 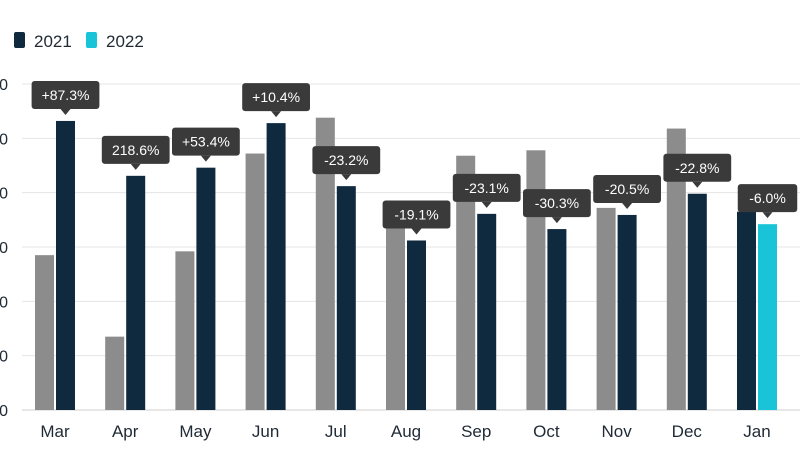 I want to click on bar-2021-nov, so click(x=627, y=312).